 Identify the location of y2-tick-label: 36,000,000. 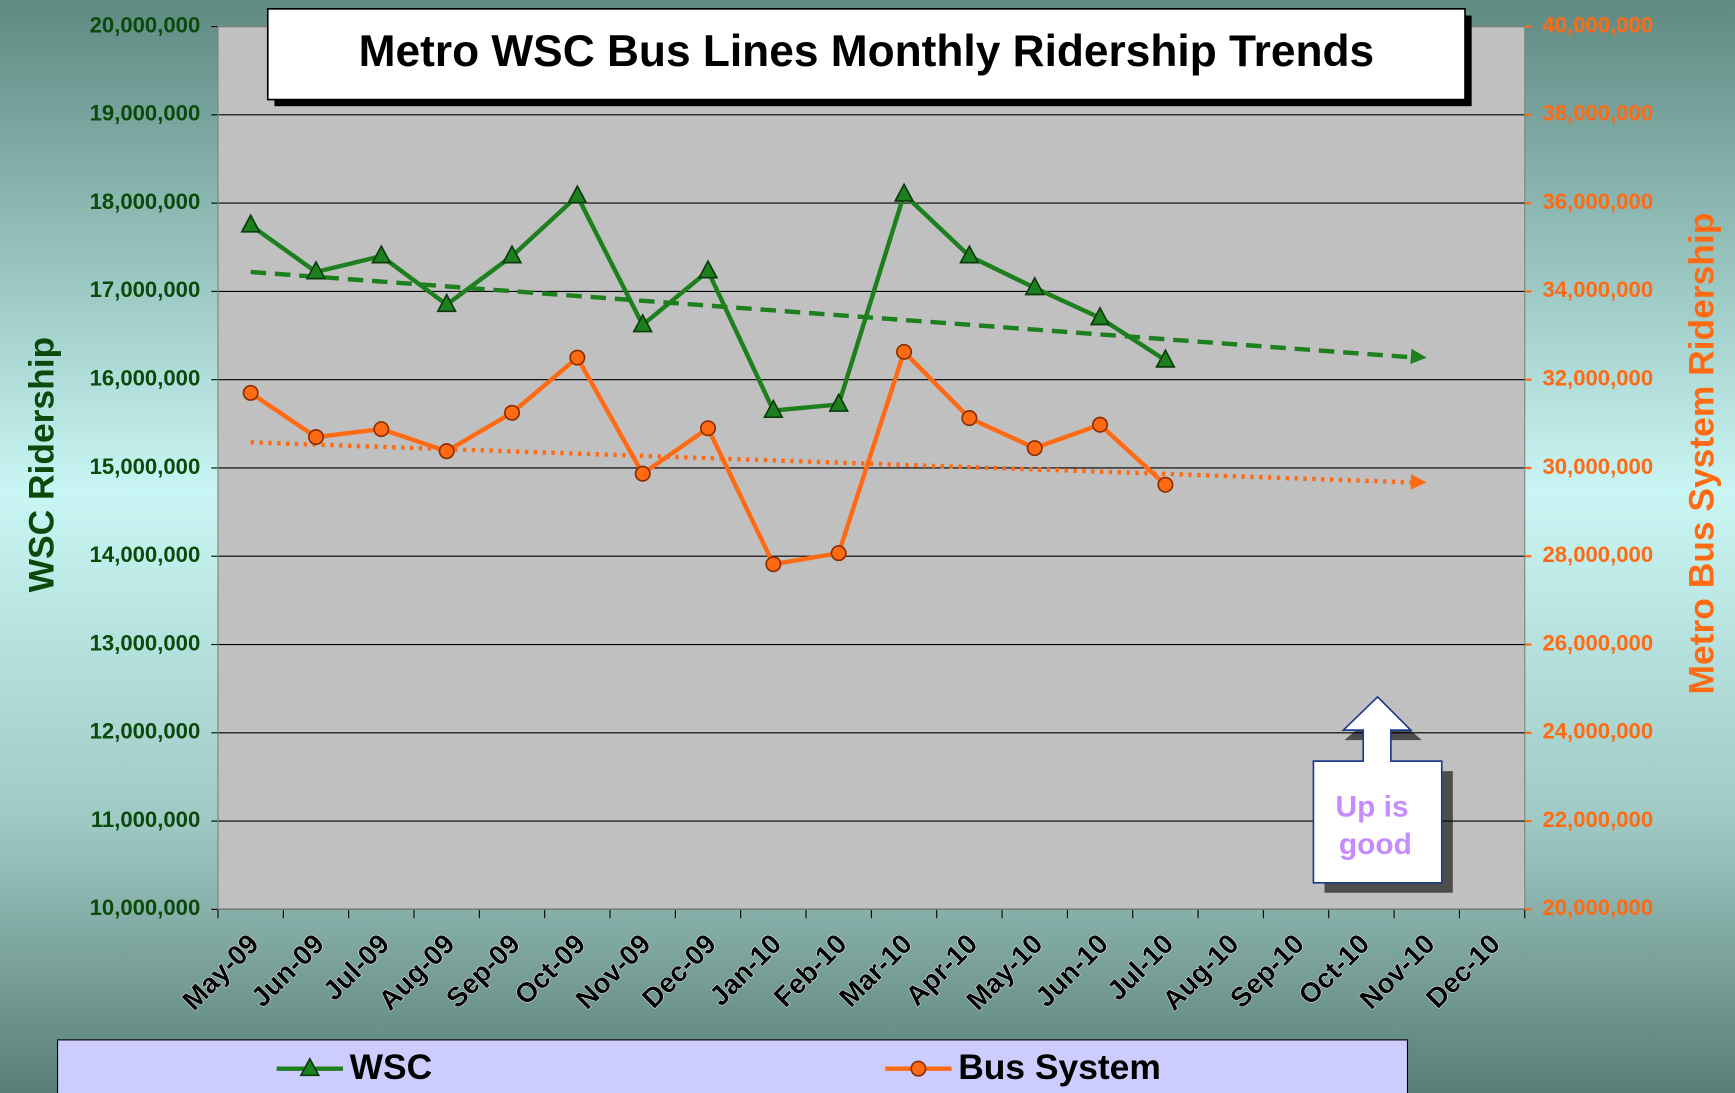
(1597, 201).